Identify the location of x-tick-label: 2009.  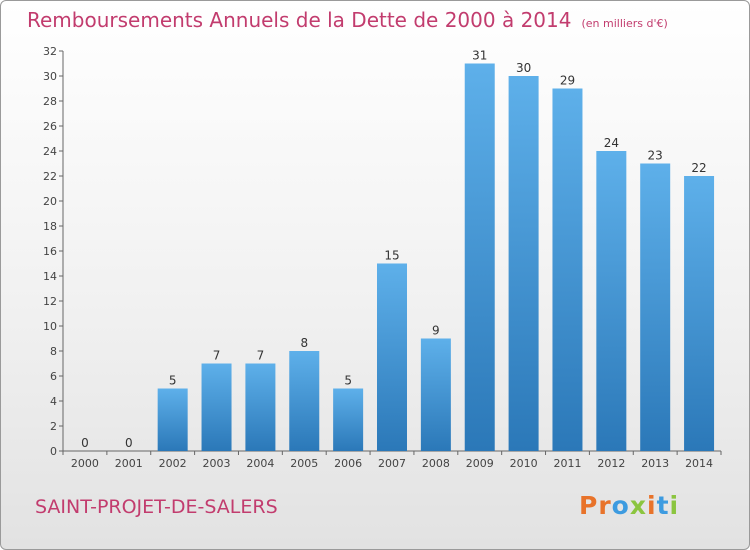
(480, 463).